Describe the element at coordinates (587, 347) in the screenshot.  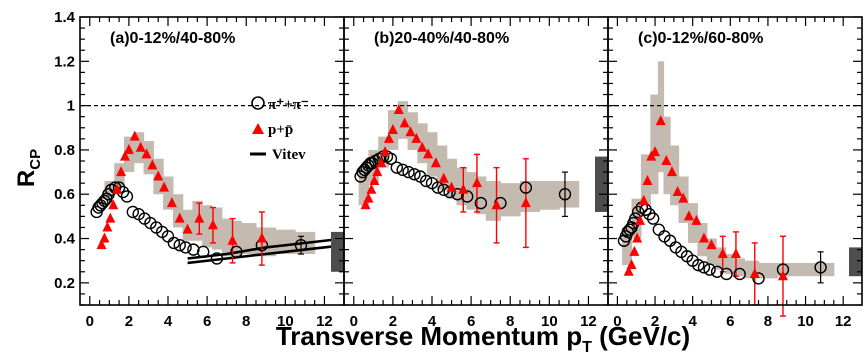
I see `x-axis-title-sub: T` at that location.